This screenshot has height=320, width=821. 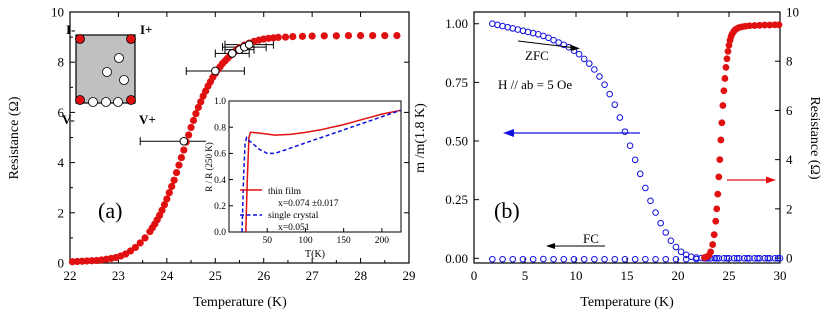 I want to click on contact-open, so click(x=124, y=80).